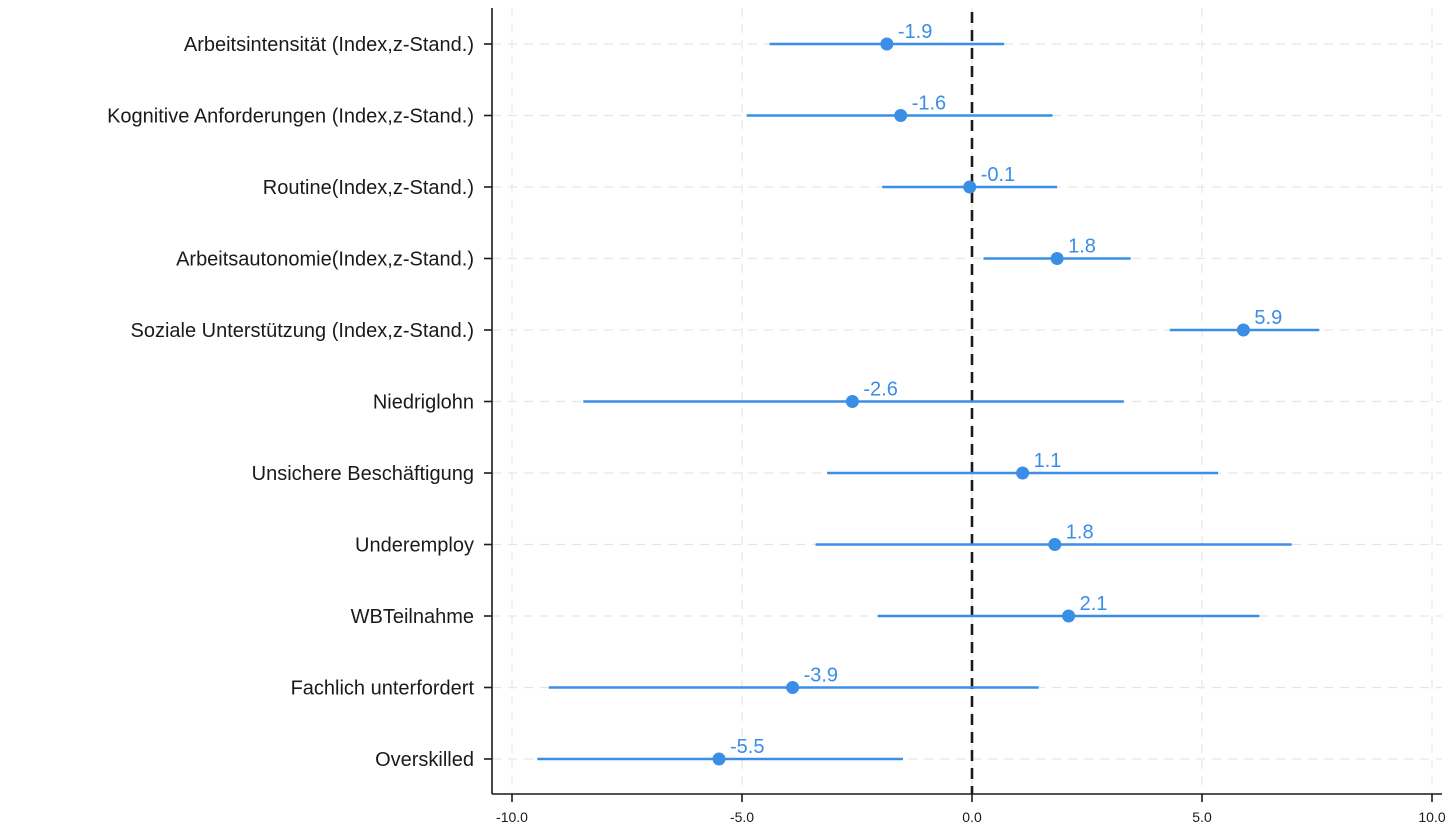 This screenshot has height=829, width=1452. Describe the element at coordinates (290, 117) in the screenshot. I see `category-label: Kognitive Anforderungen (Index,z-Stand.)` at that location.